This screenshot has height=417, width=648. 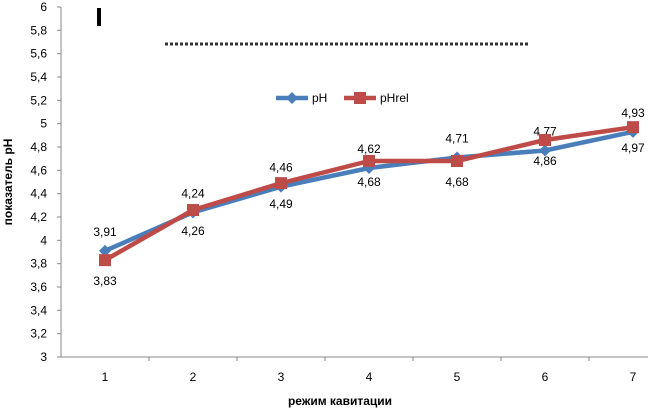 I want to click on legend-label-pHrel: pHrel, so click(x=394, y=98).